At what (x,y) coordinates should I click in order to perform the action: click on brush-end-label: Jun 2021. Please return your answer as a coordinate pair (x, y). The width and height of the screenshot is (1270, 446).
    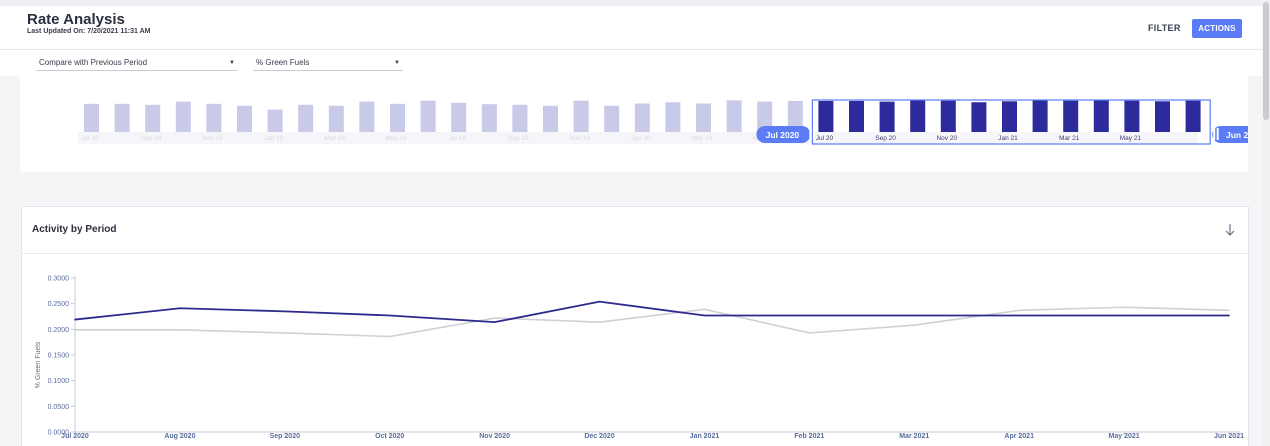
    Looking at the image, I should click on (1237, 135).